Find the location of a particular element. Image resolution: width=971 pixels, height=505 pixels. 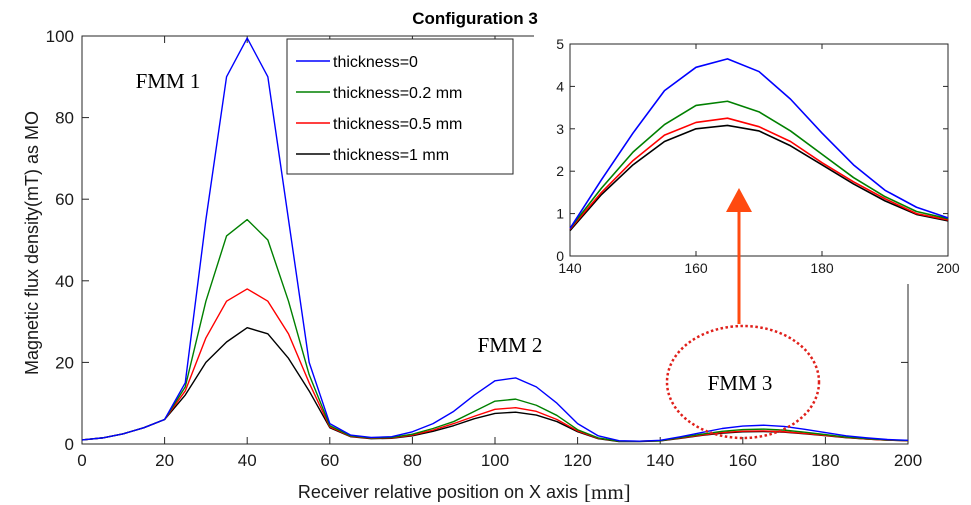

zoom-arrow is located at coordinates (739, 256).